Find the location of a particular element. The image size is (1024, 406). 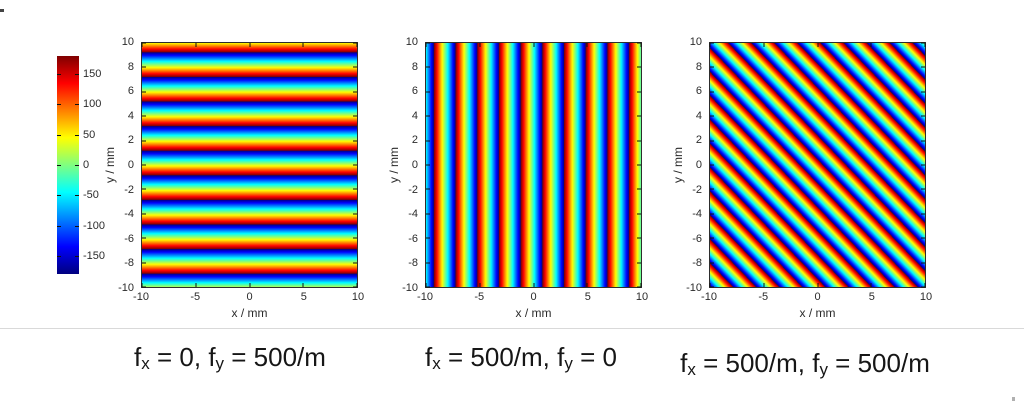

y-tick-label: 4 is located at coordinates (414, 115).